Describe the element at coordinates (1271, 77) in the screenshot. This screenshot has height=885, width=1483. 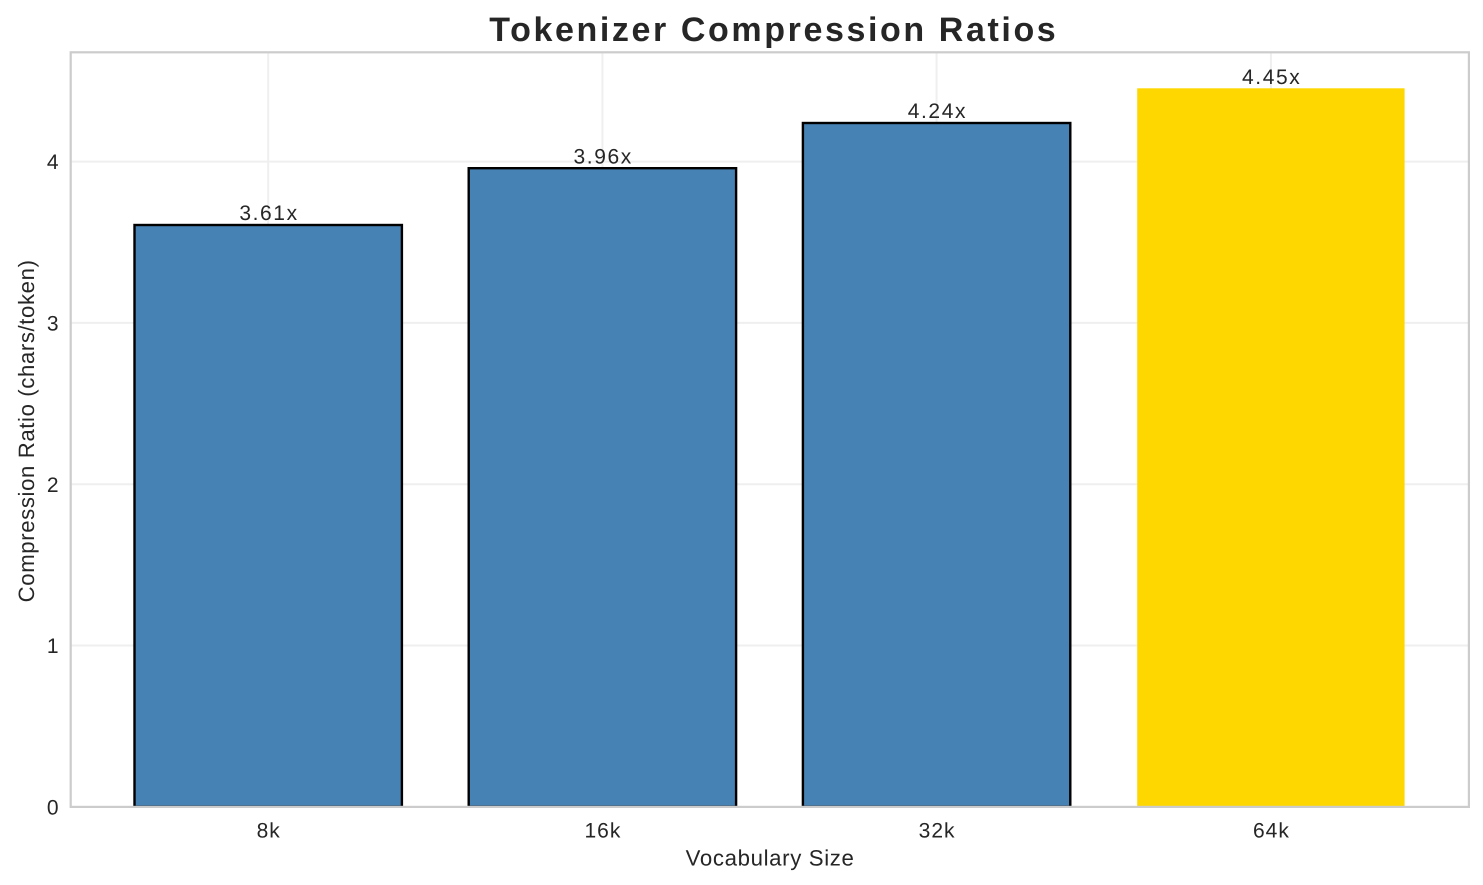
I see `svg-text: 4.45x` at that location.